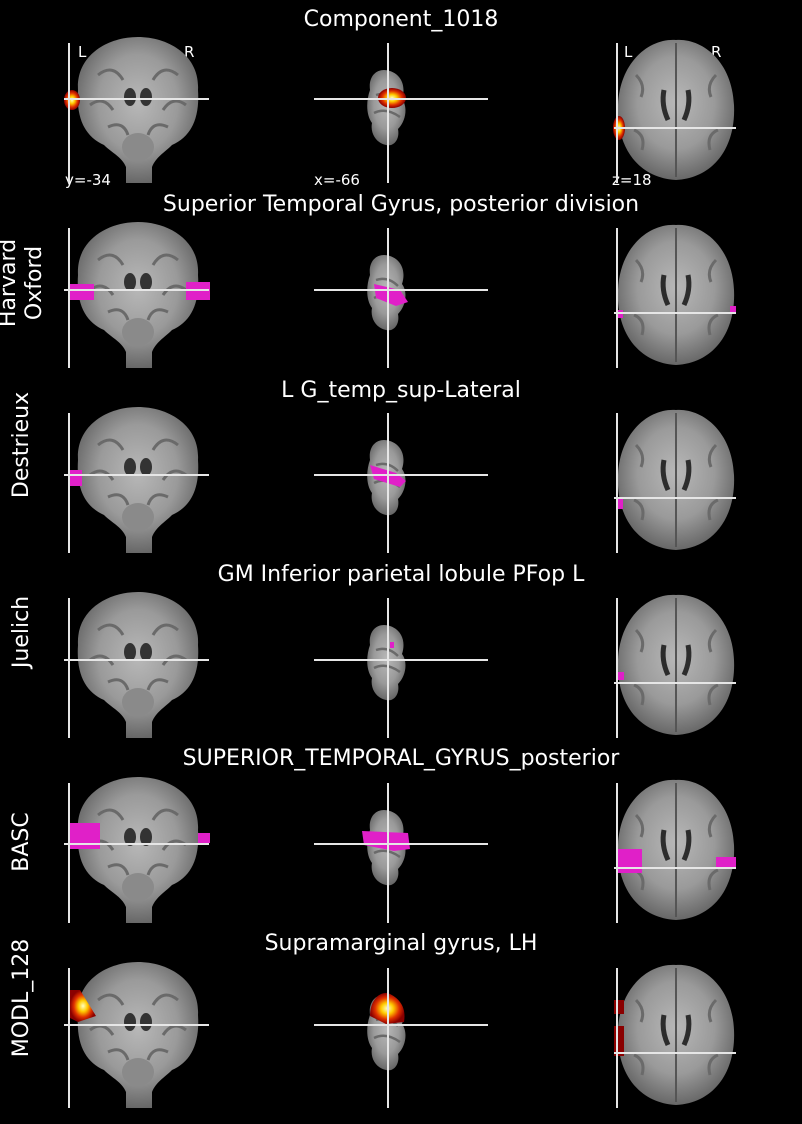 This screenshot has height=1124, width=802. What do you see at coordinates (401, 943) in the screenshot?
I see `region-title-modl: Supramarginal gyrus, LH` at bounding box center [401, 943].